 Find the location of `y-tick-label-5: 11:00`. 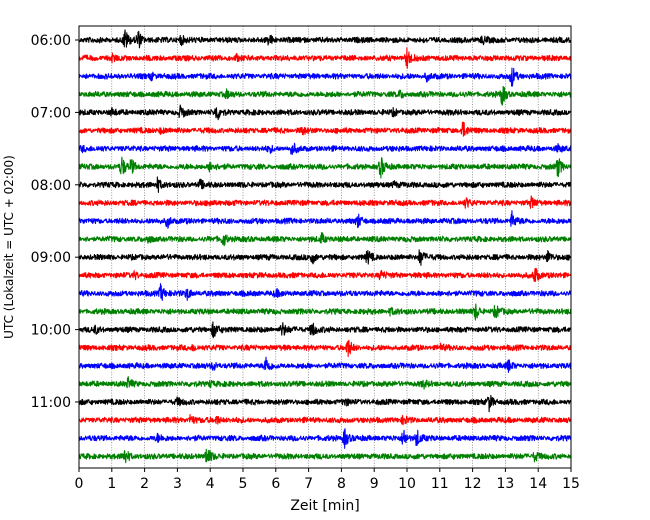

y-tick-label-5: 11:00 is located at coordinates (51, 403).